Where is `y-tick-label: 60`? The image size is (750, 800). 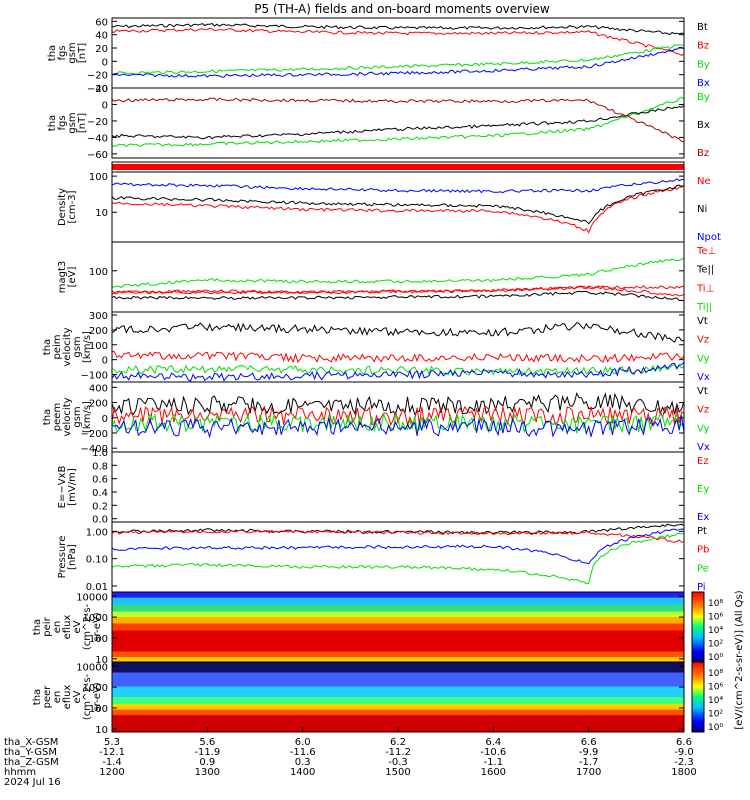 y-tick-label: 60 is located at coordinates (101, 22).